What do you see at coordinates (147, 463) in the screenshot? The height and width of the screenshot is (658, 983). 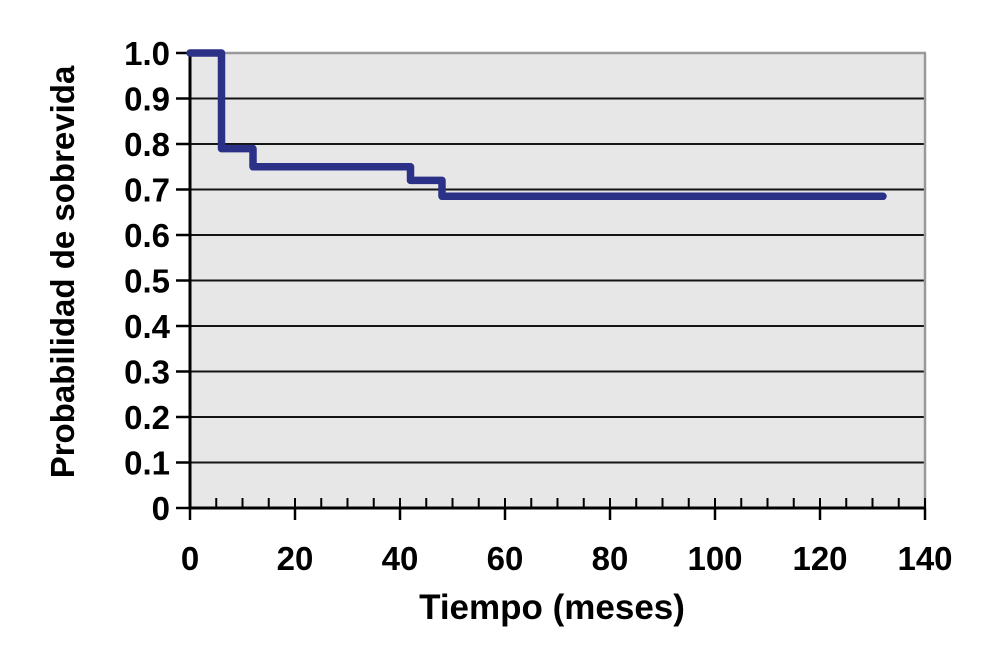 I see `y-tick-label: 0.1` at bounding box center [147, 463].